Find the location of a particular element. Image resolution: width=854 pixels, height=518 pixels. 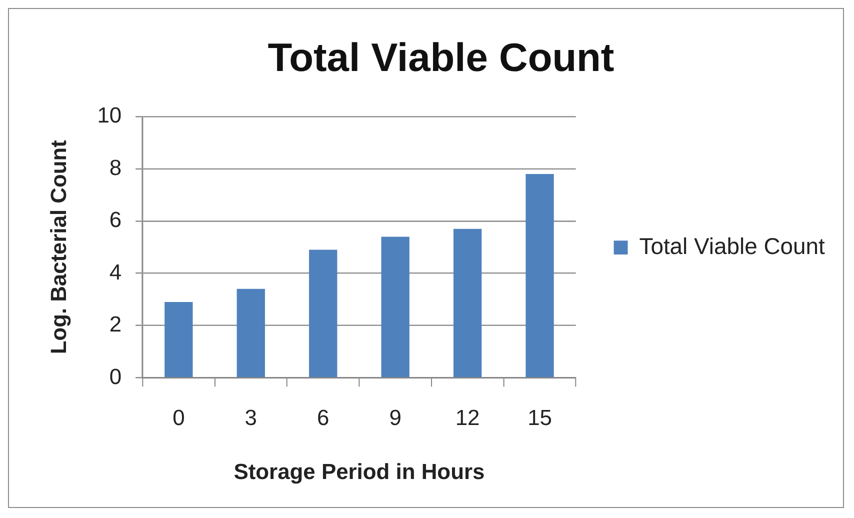

x-tick-label: 6 is located at coordinates (323, 417).